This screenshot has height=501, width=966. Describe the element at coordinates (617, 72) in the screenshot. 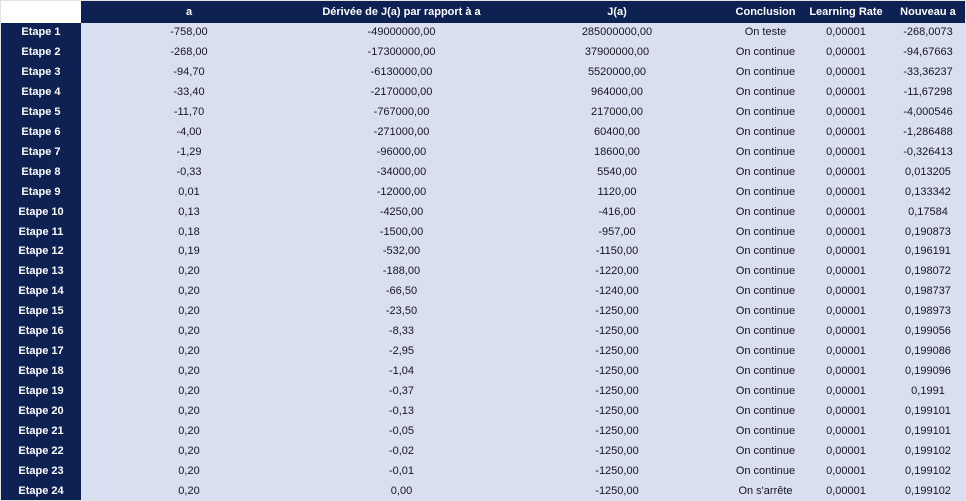

I see `cell-j: 5520000,00` at that location.